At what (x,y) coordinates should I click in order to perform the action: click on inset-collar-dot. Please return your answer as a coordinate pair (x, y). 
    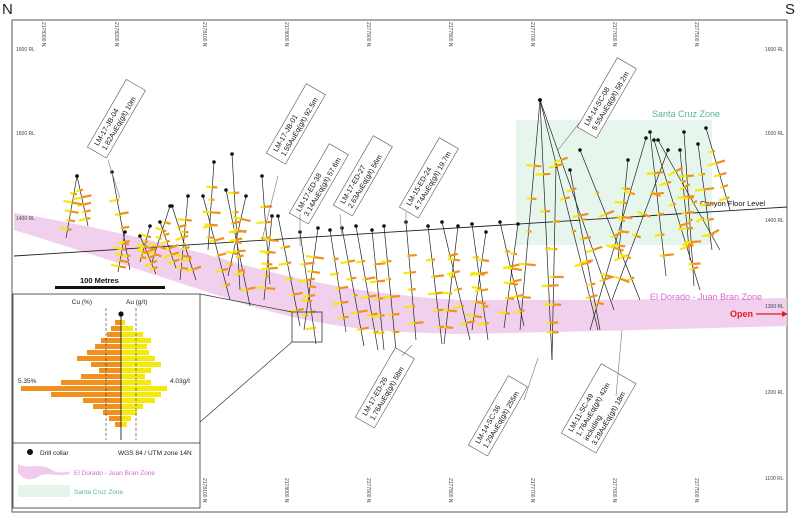
    Looking at the image, I should click on (121, 314).